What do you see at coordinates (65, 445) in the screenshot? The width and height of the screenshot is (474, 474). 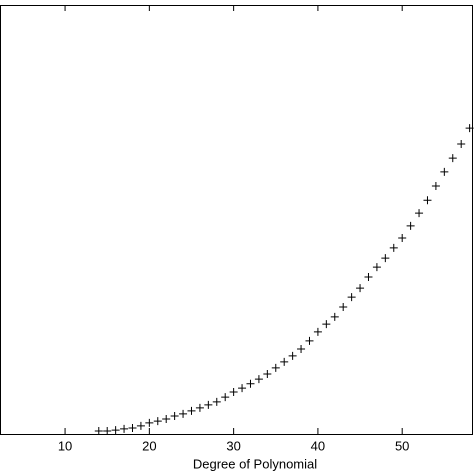 I see `x-tick-label: 10` at bounding box center [65, 445].